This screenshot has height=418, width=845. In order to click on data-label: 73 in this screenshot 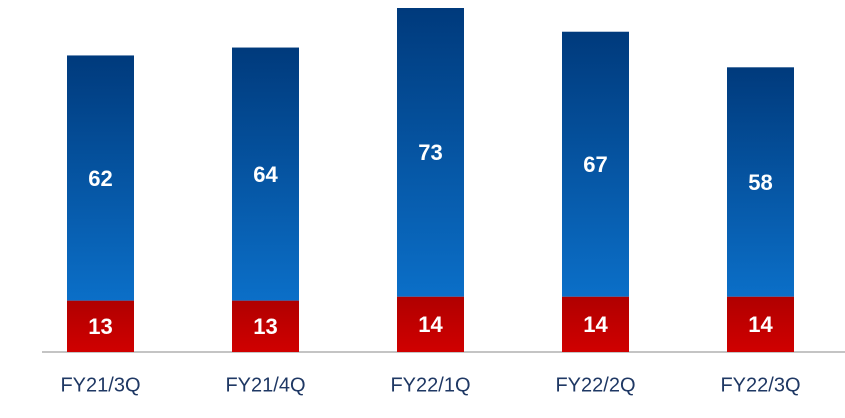, I will do `click(430, 152)`.